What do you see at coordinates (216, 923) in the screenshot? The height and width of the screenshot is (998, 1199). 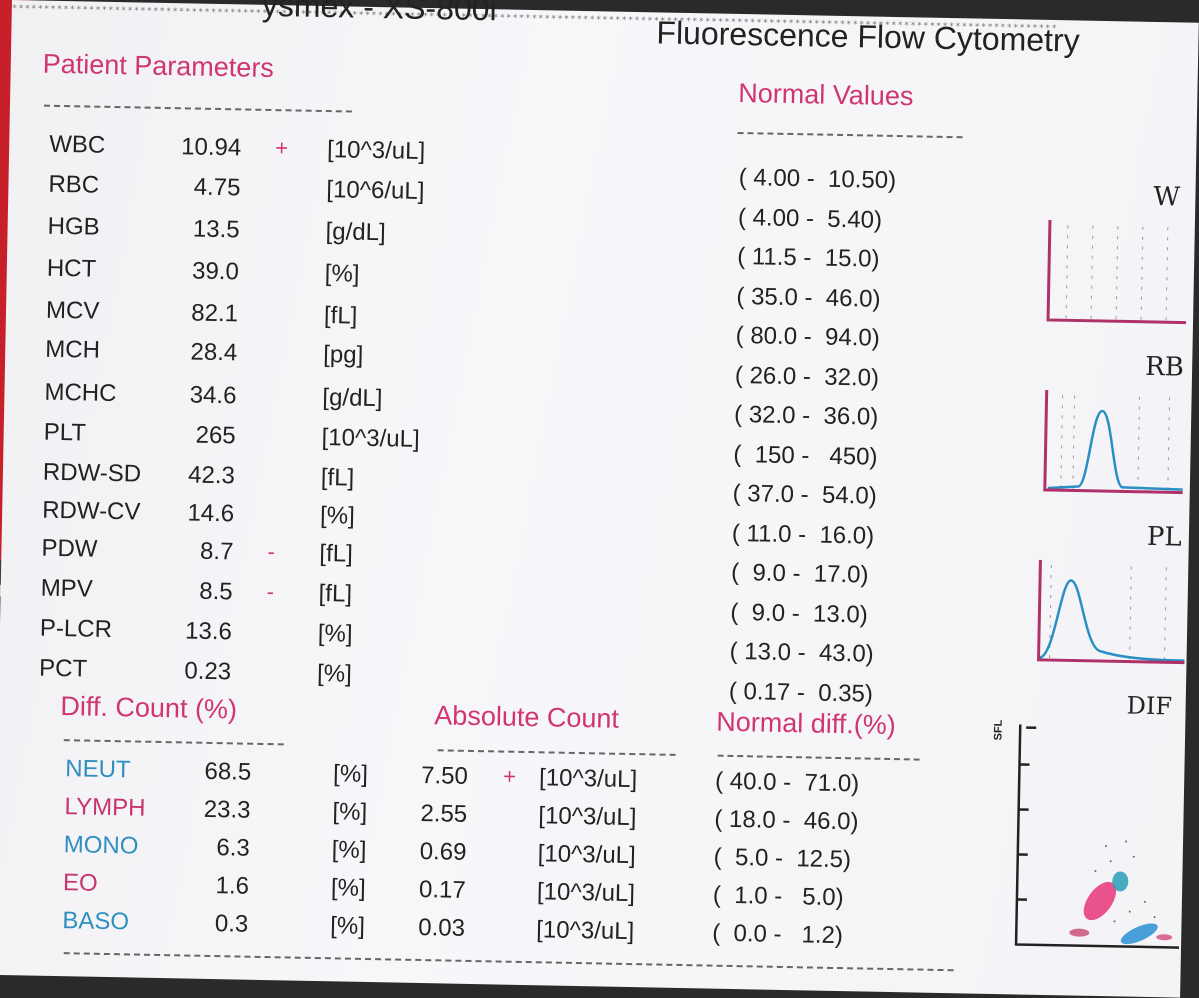 I see `diff-percent: 0.3` at bounding box center [216, 923].